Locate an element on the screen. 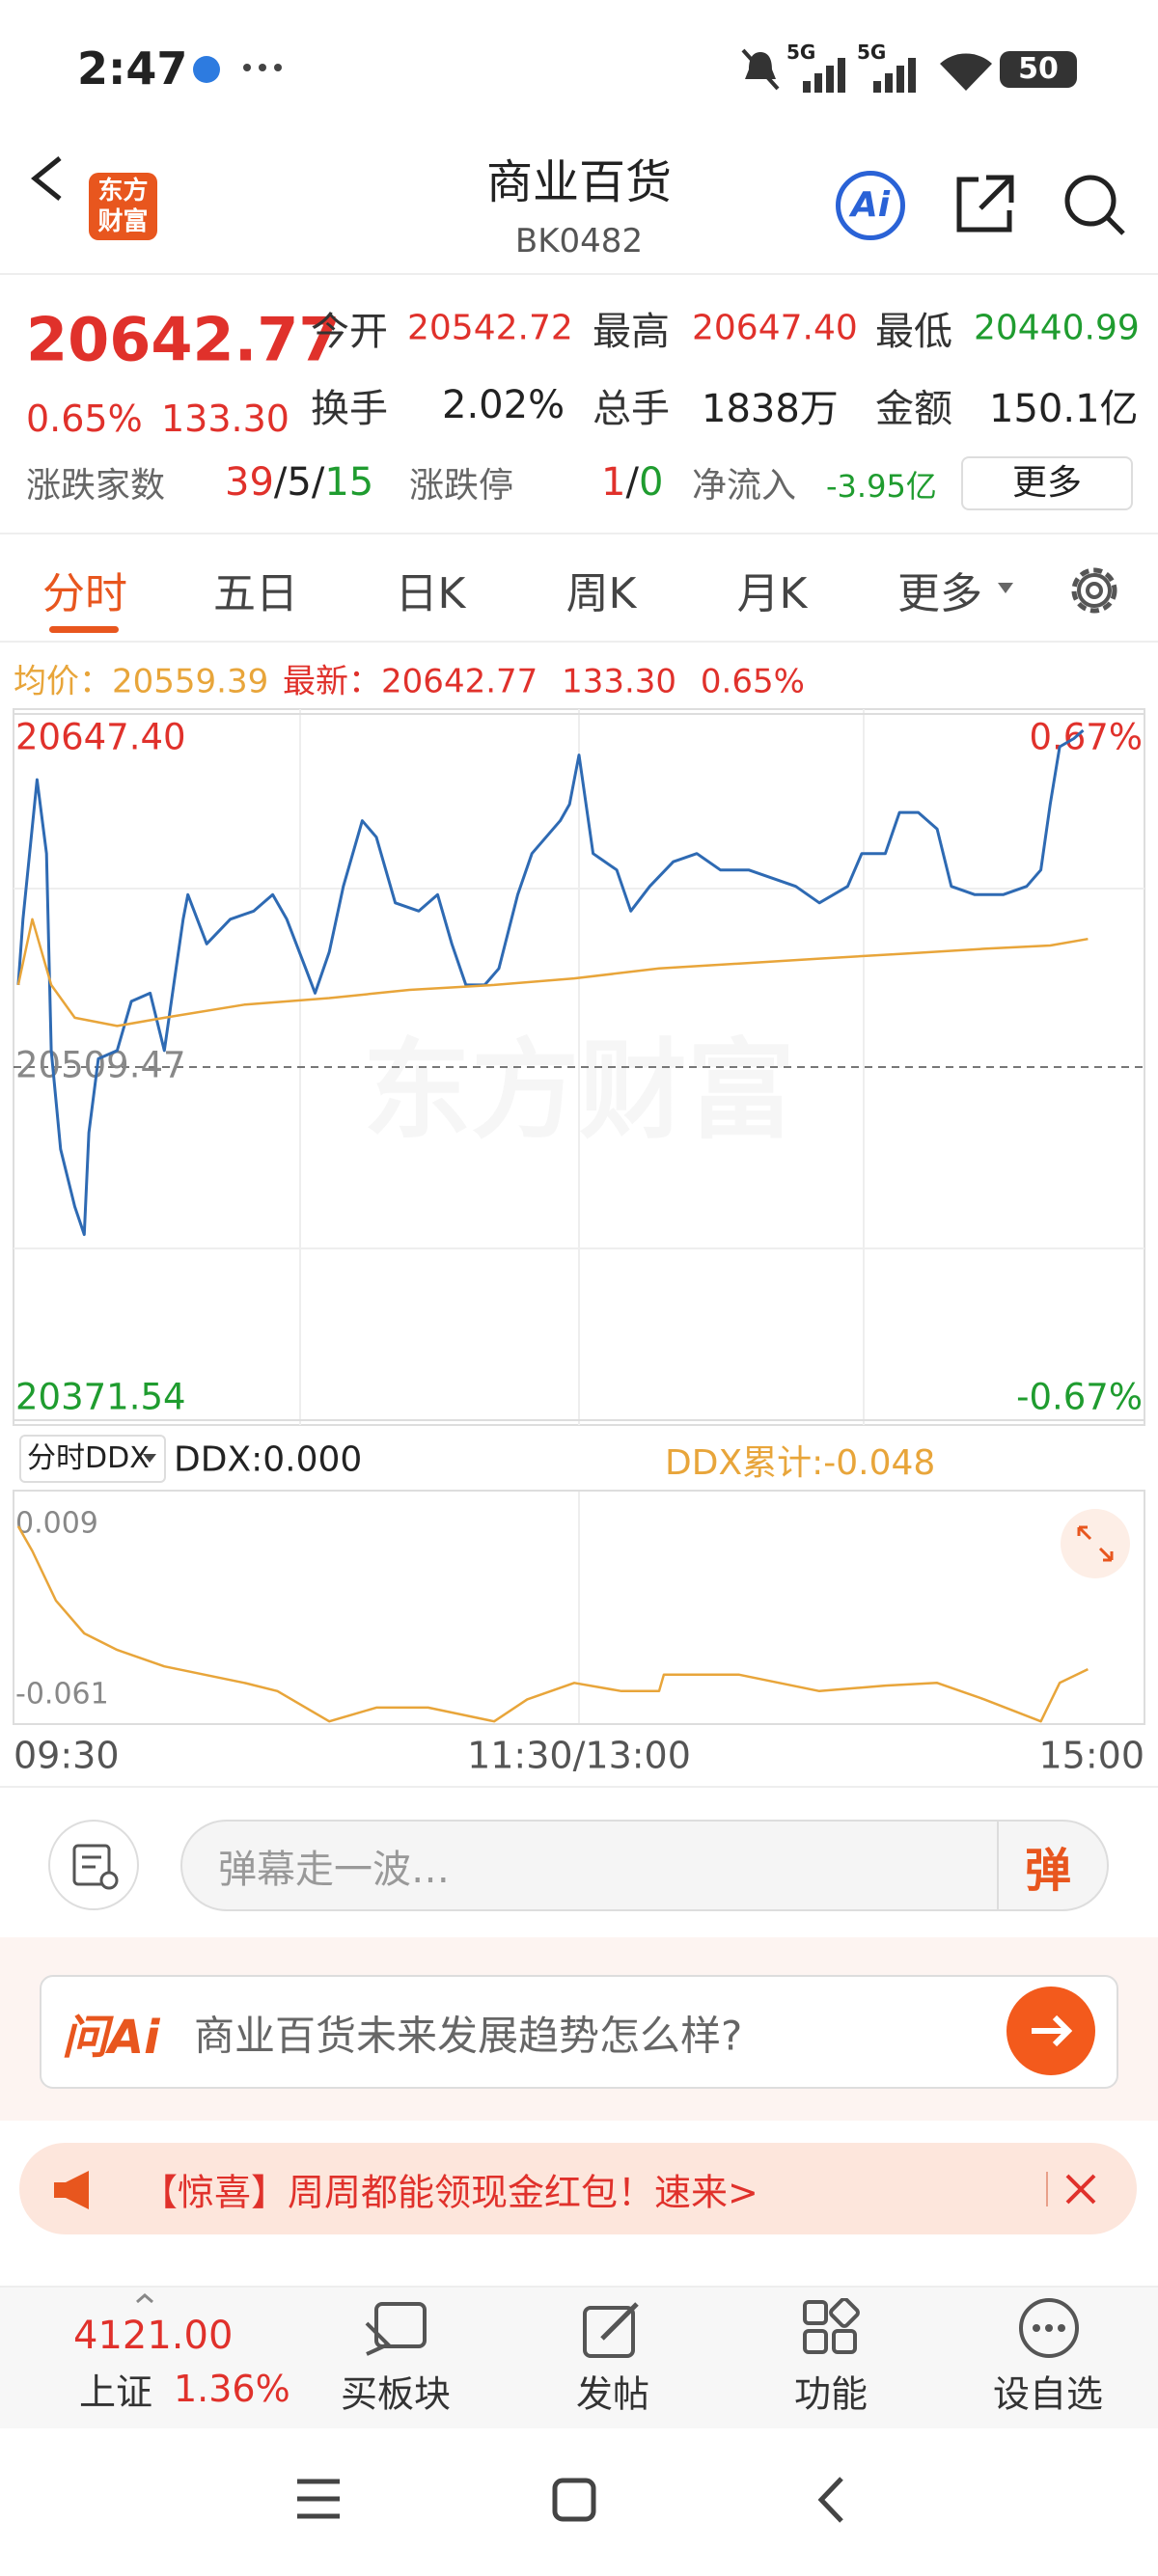 This screenshot has width=1158, height=2576. system-back is located at coordinates (830, 2500).